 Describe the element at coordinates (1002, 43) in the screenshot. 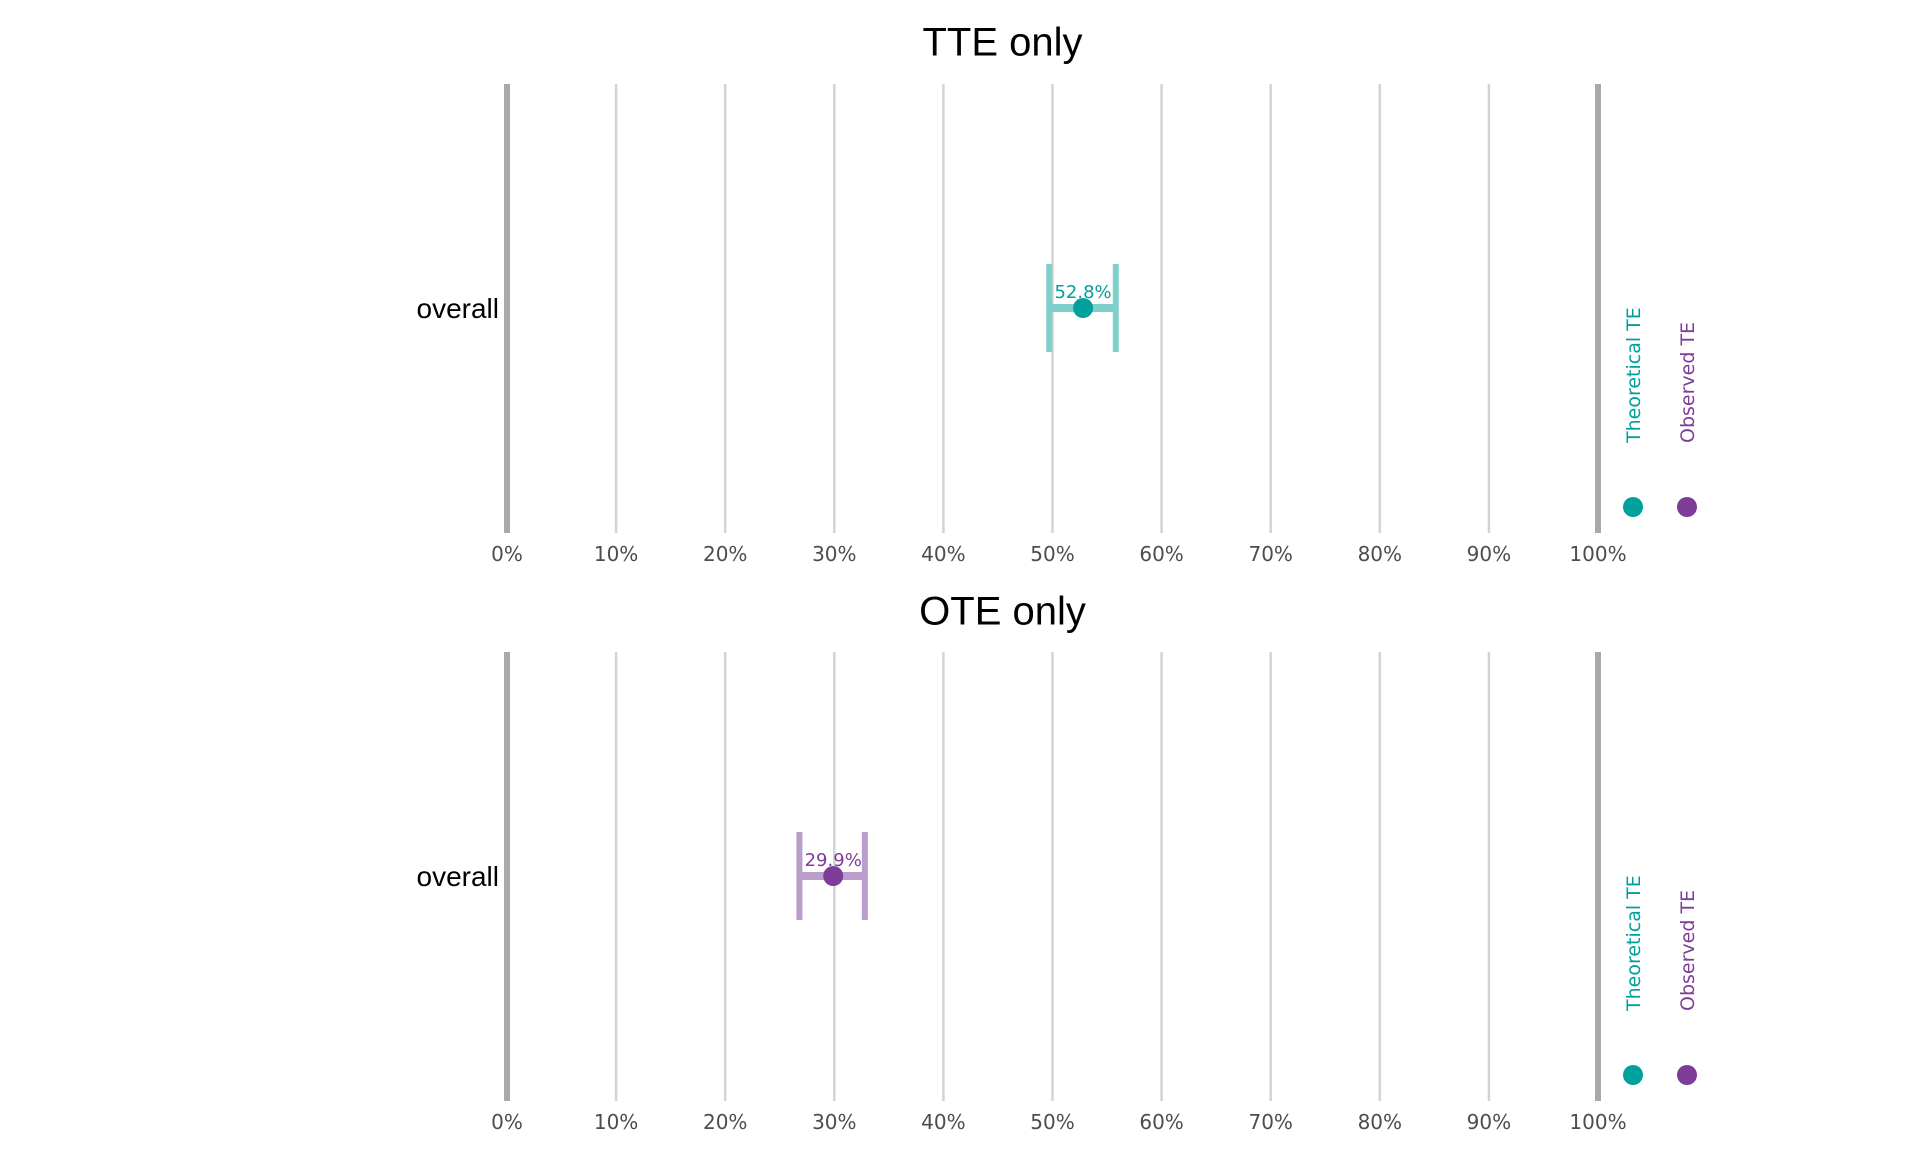

I see `panel-title: TTE only` at that location.